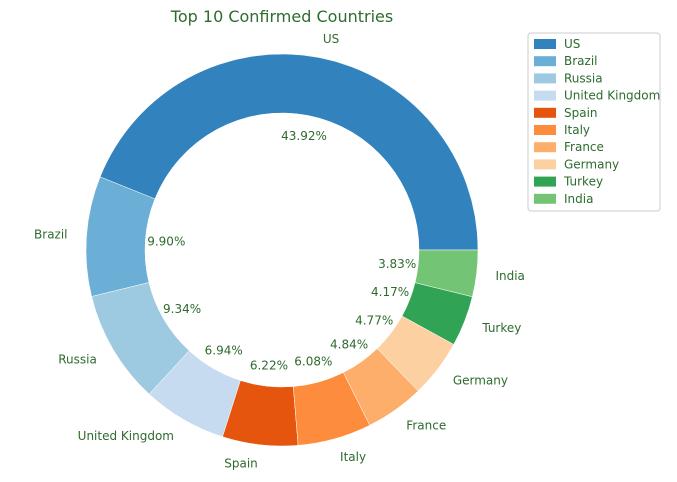  I want to click on legend-box, so click(594, 122).